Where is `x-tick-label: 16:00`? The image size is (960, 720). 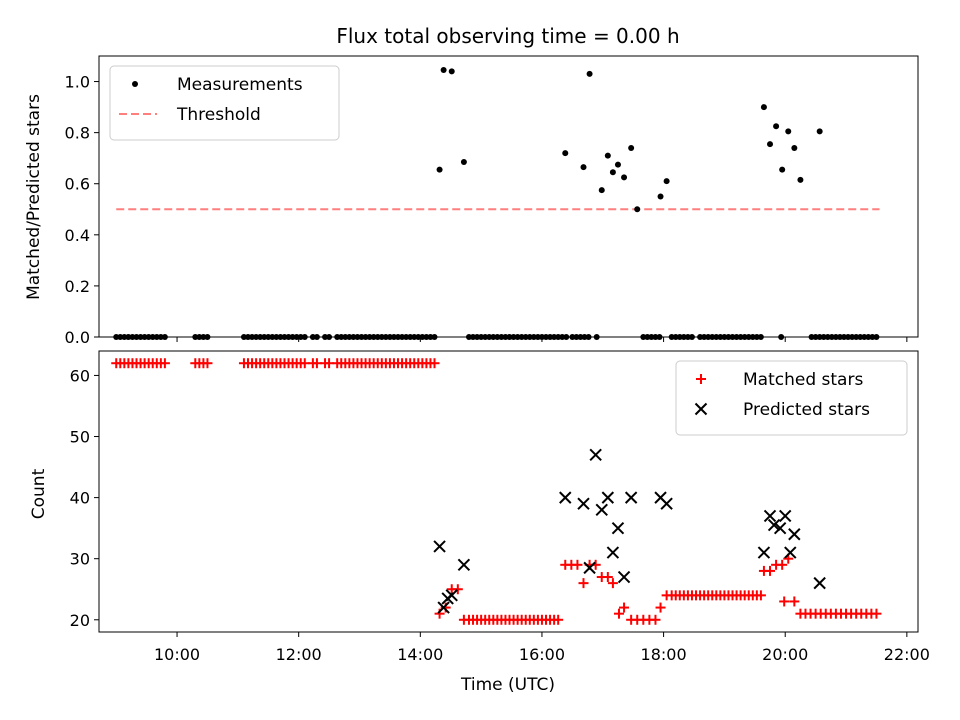 x-tick-label: 16:00 is located at coordinates (542, 654).